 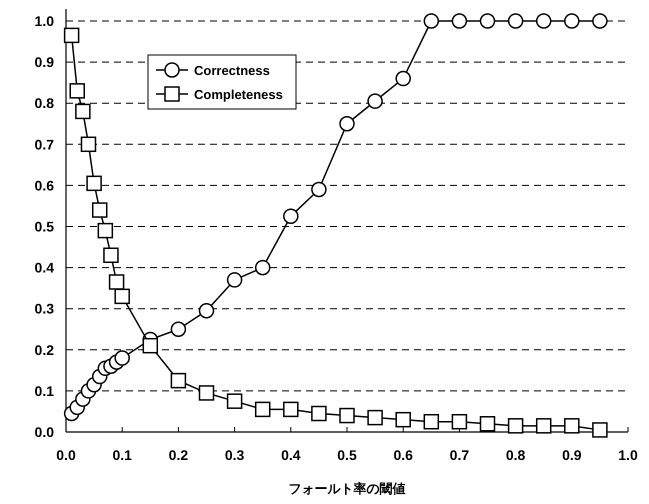 What do you see at coordinates (66, 455) in the screenshot?
I see `x-tick-label: 0.0` at bounding box center [66, 455].